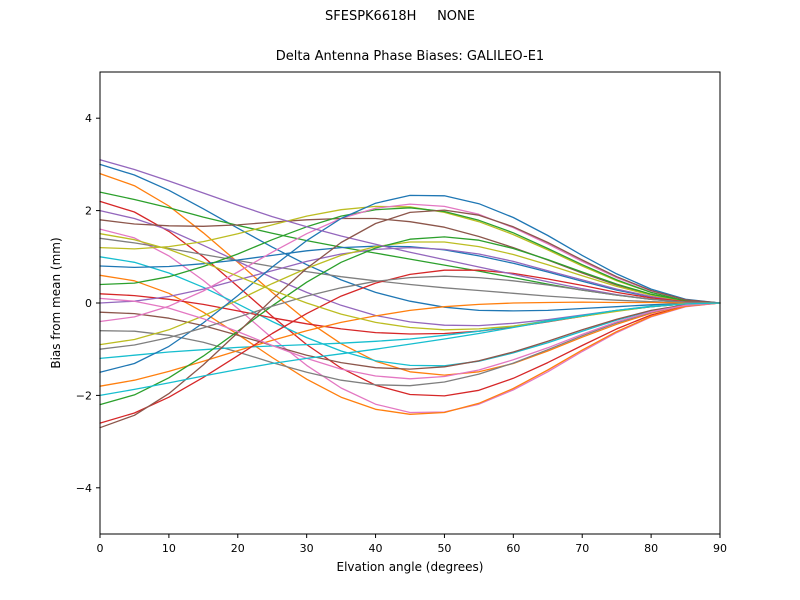 The height and width of the screenshot is (600, 800). What do you see at coordinates (651, 548) in the screenshot?
I see `x-tick-label: 80` at bounding box center [651, 548].